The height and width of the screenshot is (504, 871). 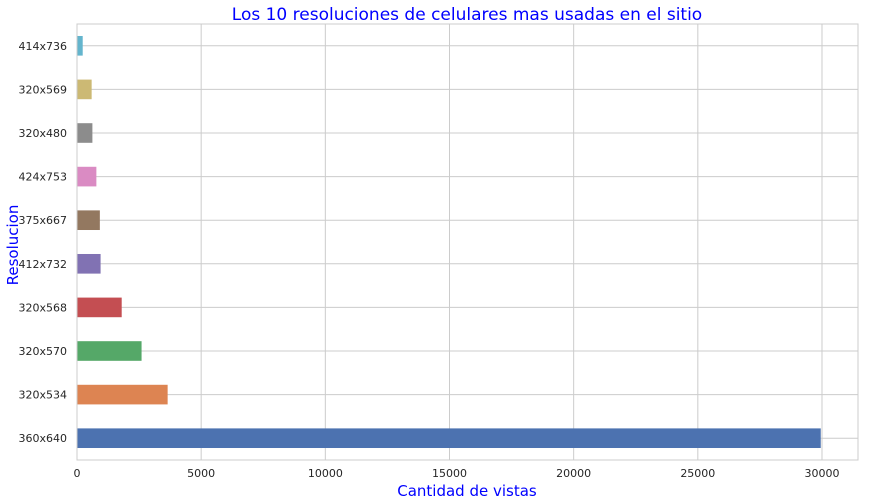 What do you see at coordinates (89, 263) in the screenshot?
I see `bar-412x732` at bounding box center [89, 263].